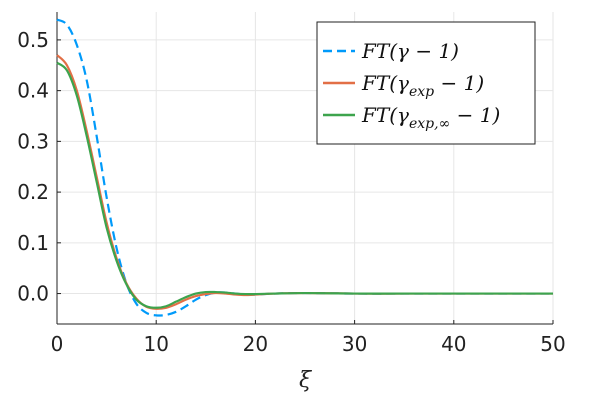 The width and height of the screenshot is (600, 400). Describe the element at coordinates (33, 243) in the screenshot. I see `y-tick-label: 0.1` at that location.